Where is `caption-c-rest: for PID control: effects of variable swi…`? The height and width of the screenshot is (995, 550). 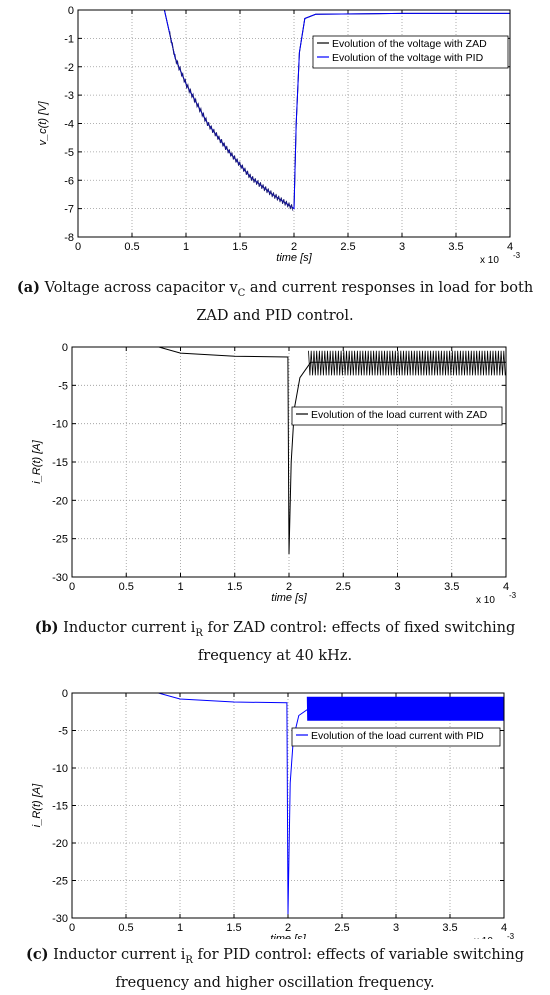 caption-c-rest: for PID control: effects of variable swi… is located at coordinates (320, 969).